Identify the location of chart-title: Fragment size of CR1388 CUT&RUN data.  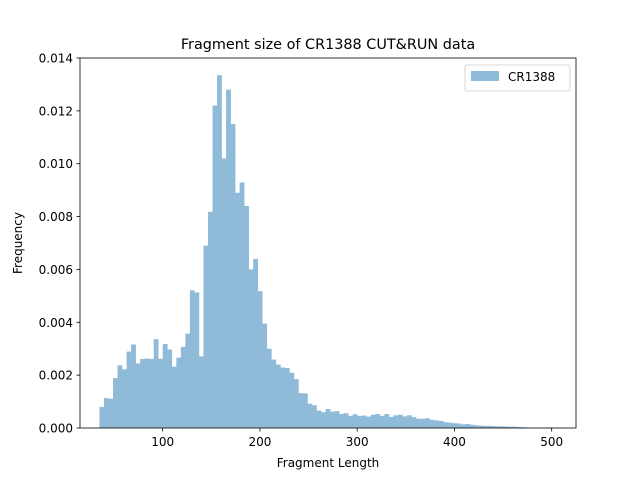
(328, 45).